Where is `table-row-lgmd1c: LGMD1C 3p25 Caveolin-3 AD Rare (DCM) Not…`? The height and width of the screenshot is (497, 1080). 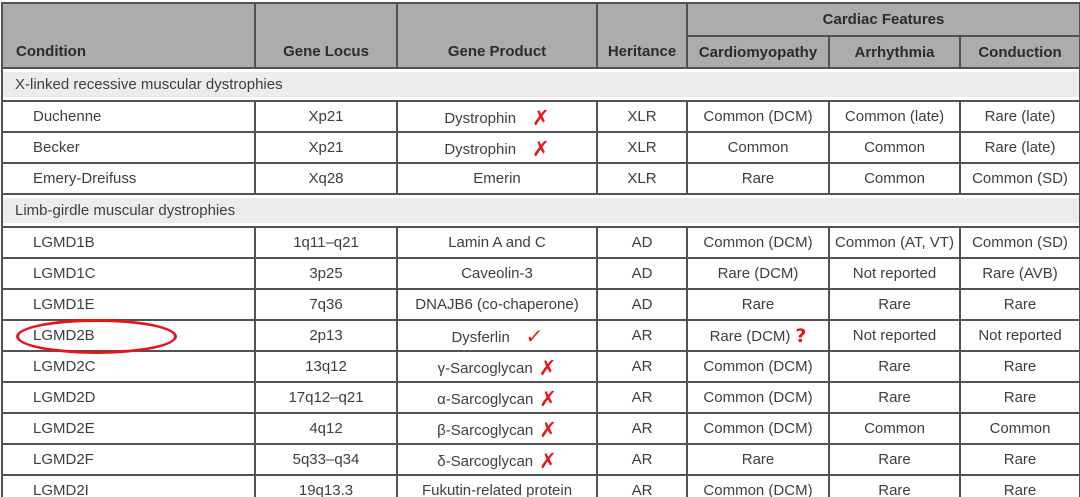
table-row-lgmd1c: LGMD1C 3p25 Caveolin-3 AD Rare (DCM) Not… is located at coordinates (540, 273).